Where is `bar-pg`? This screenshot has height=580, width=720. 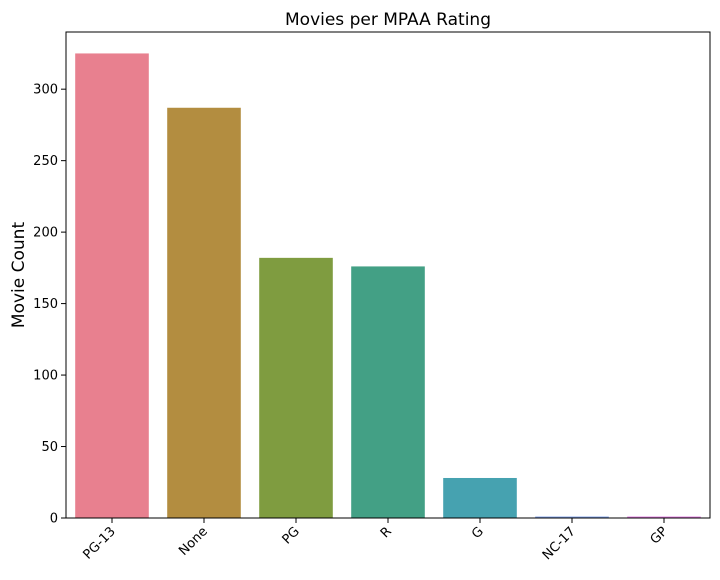
bar-pg is located at coordinates (296, 387).